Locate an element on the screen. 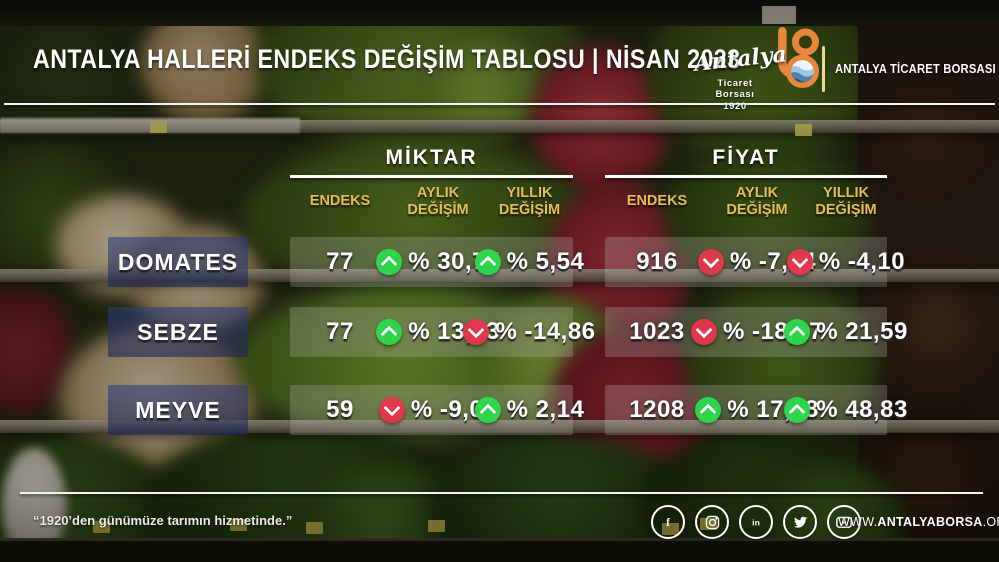  linkedin-icon: in is located at coordinates (756, 522).